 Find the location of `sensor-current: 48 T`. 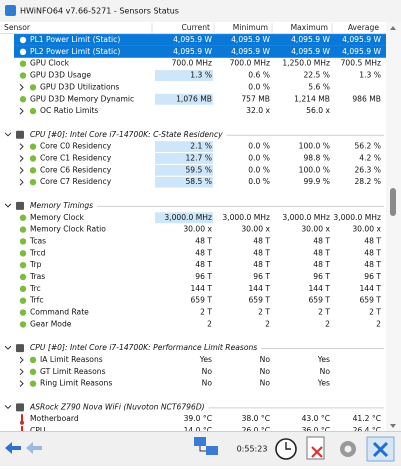

sensor-current: 48 T is located at coordinates (203, 240).